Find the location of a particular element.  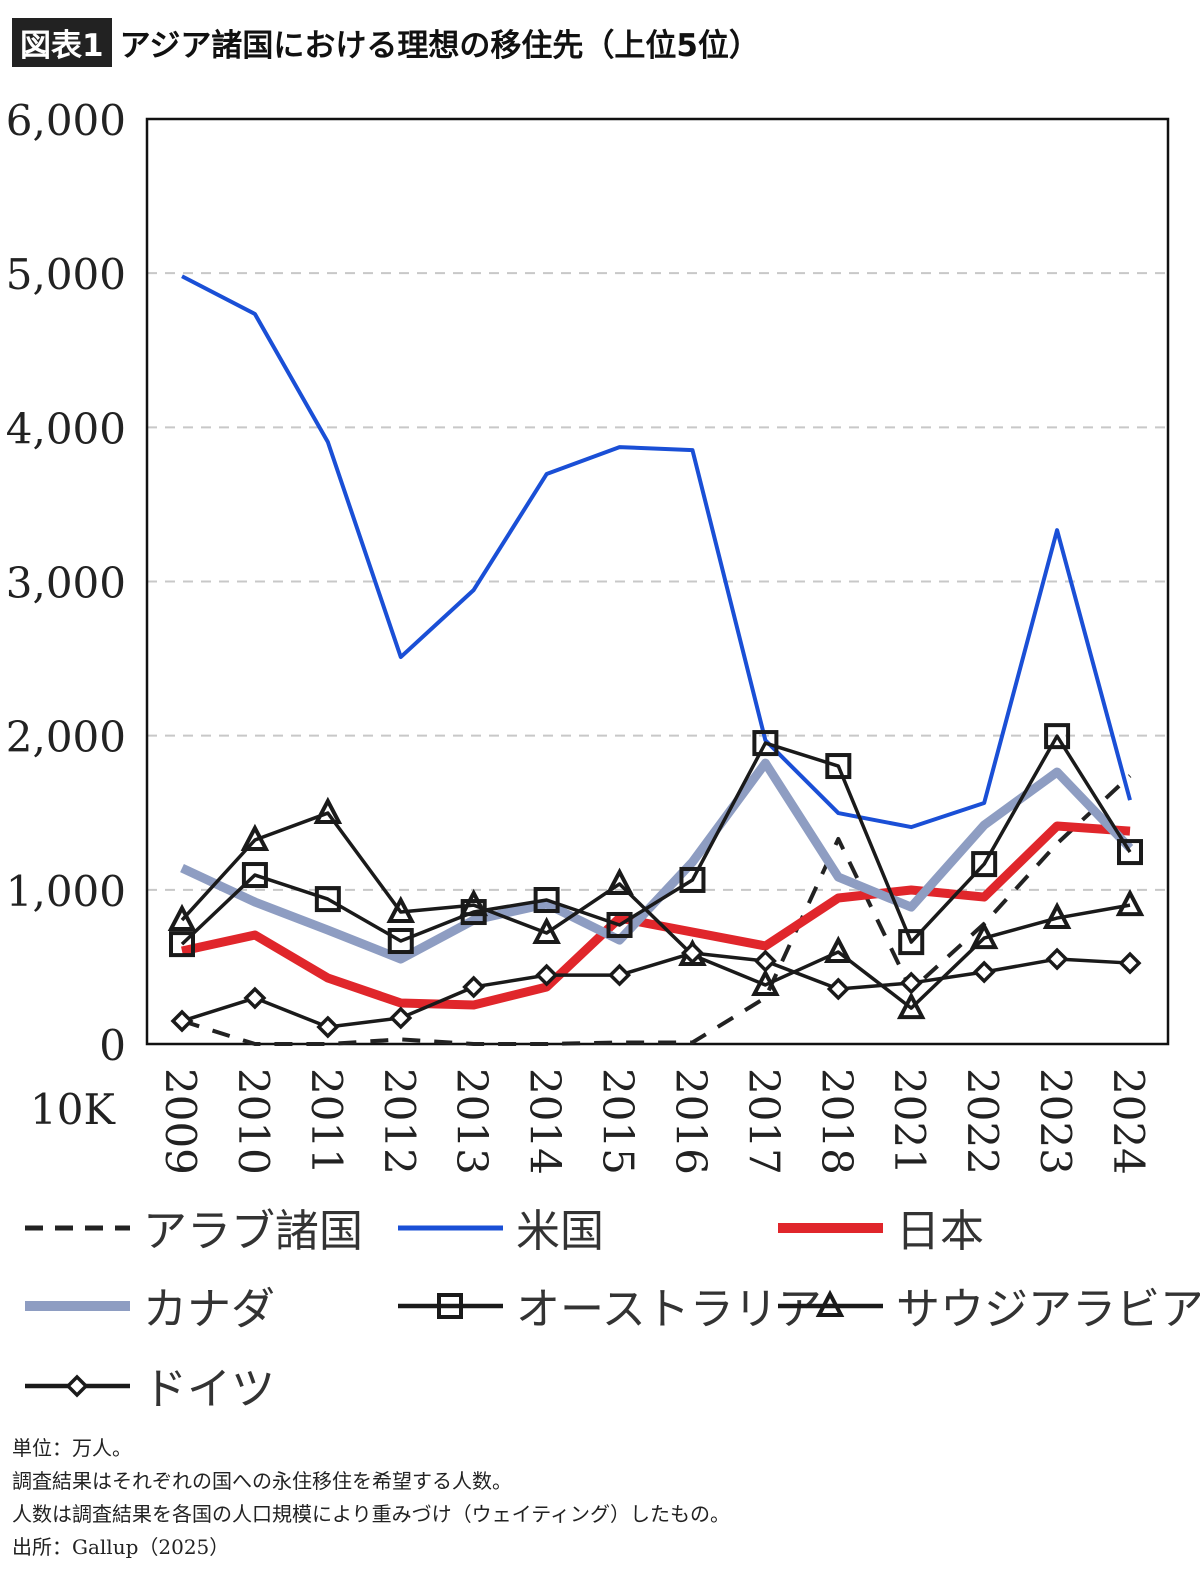

x-tick-label: 2014 is located at coordinates (545, 1121).